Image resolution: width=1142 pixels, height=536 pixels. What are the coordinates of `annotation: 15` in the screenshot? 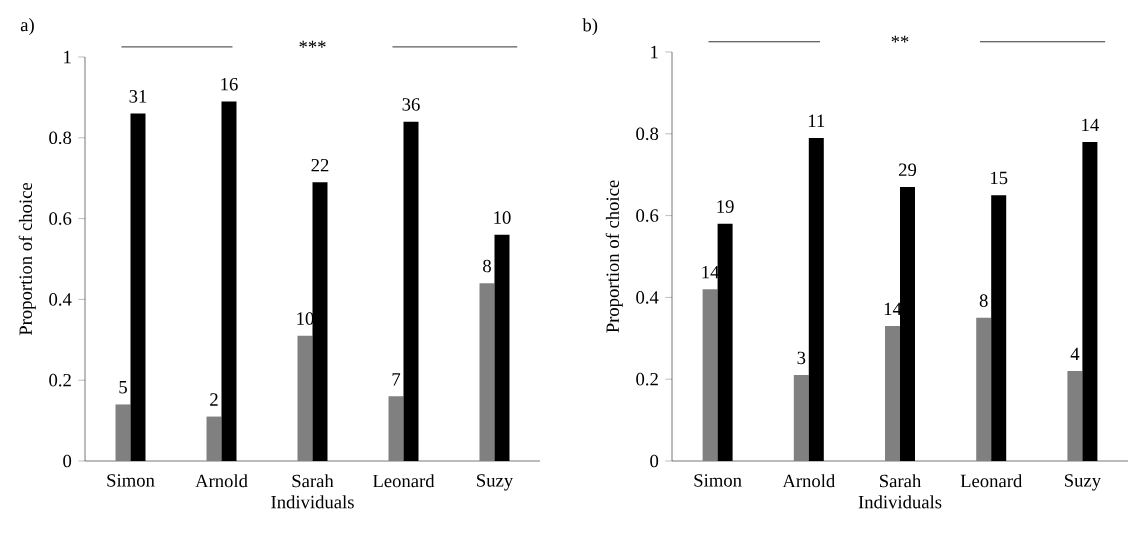 It's located at (999, 178).